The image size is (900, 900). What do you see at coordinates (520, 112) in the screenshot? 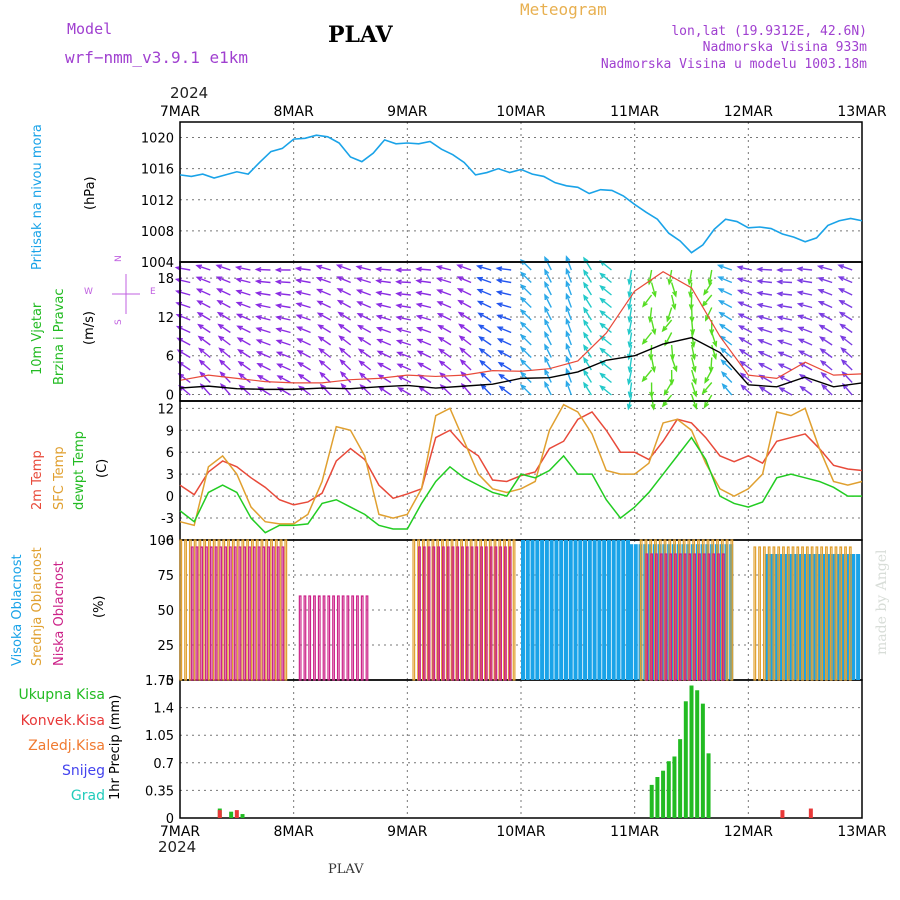
I see `x-tick-label: 10MAR` at bounding box center [520, 112].